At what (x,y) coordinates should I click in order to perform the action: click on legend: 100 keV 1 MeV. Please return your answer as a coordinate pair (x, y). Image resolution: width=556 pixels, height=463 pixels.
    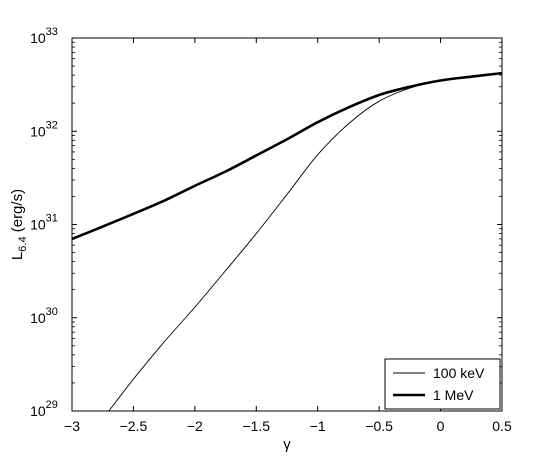
    Looking at the image, I should click on (442, 384).